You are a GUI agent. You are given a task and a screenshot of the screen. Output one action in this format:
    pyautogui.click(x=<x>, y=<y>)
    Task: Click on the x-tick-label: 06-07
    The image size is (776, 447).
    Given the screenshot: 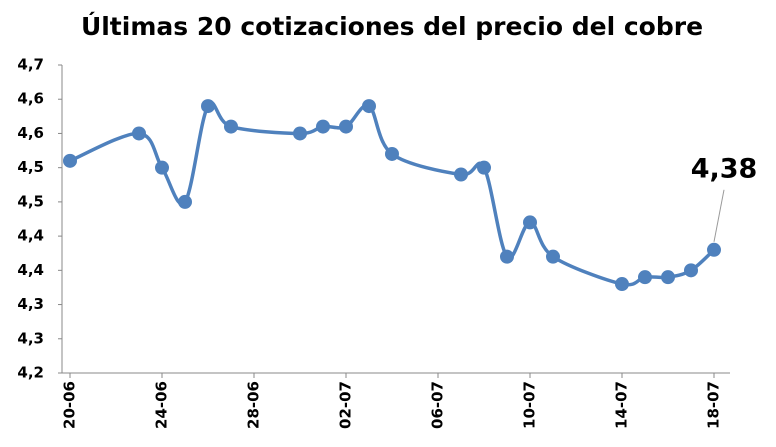 What is the action you would take?
    pyautogui.click(x=438, y=405)
    